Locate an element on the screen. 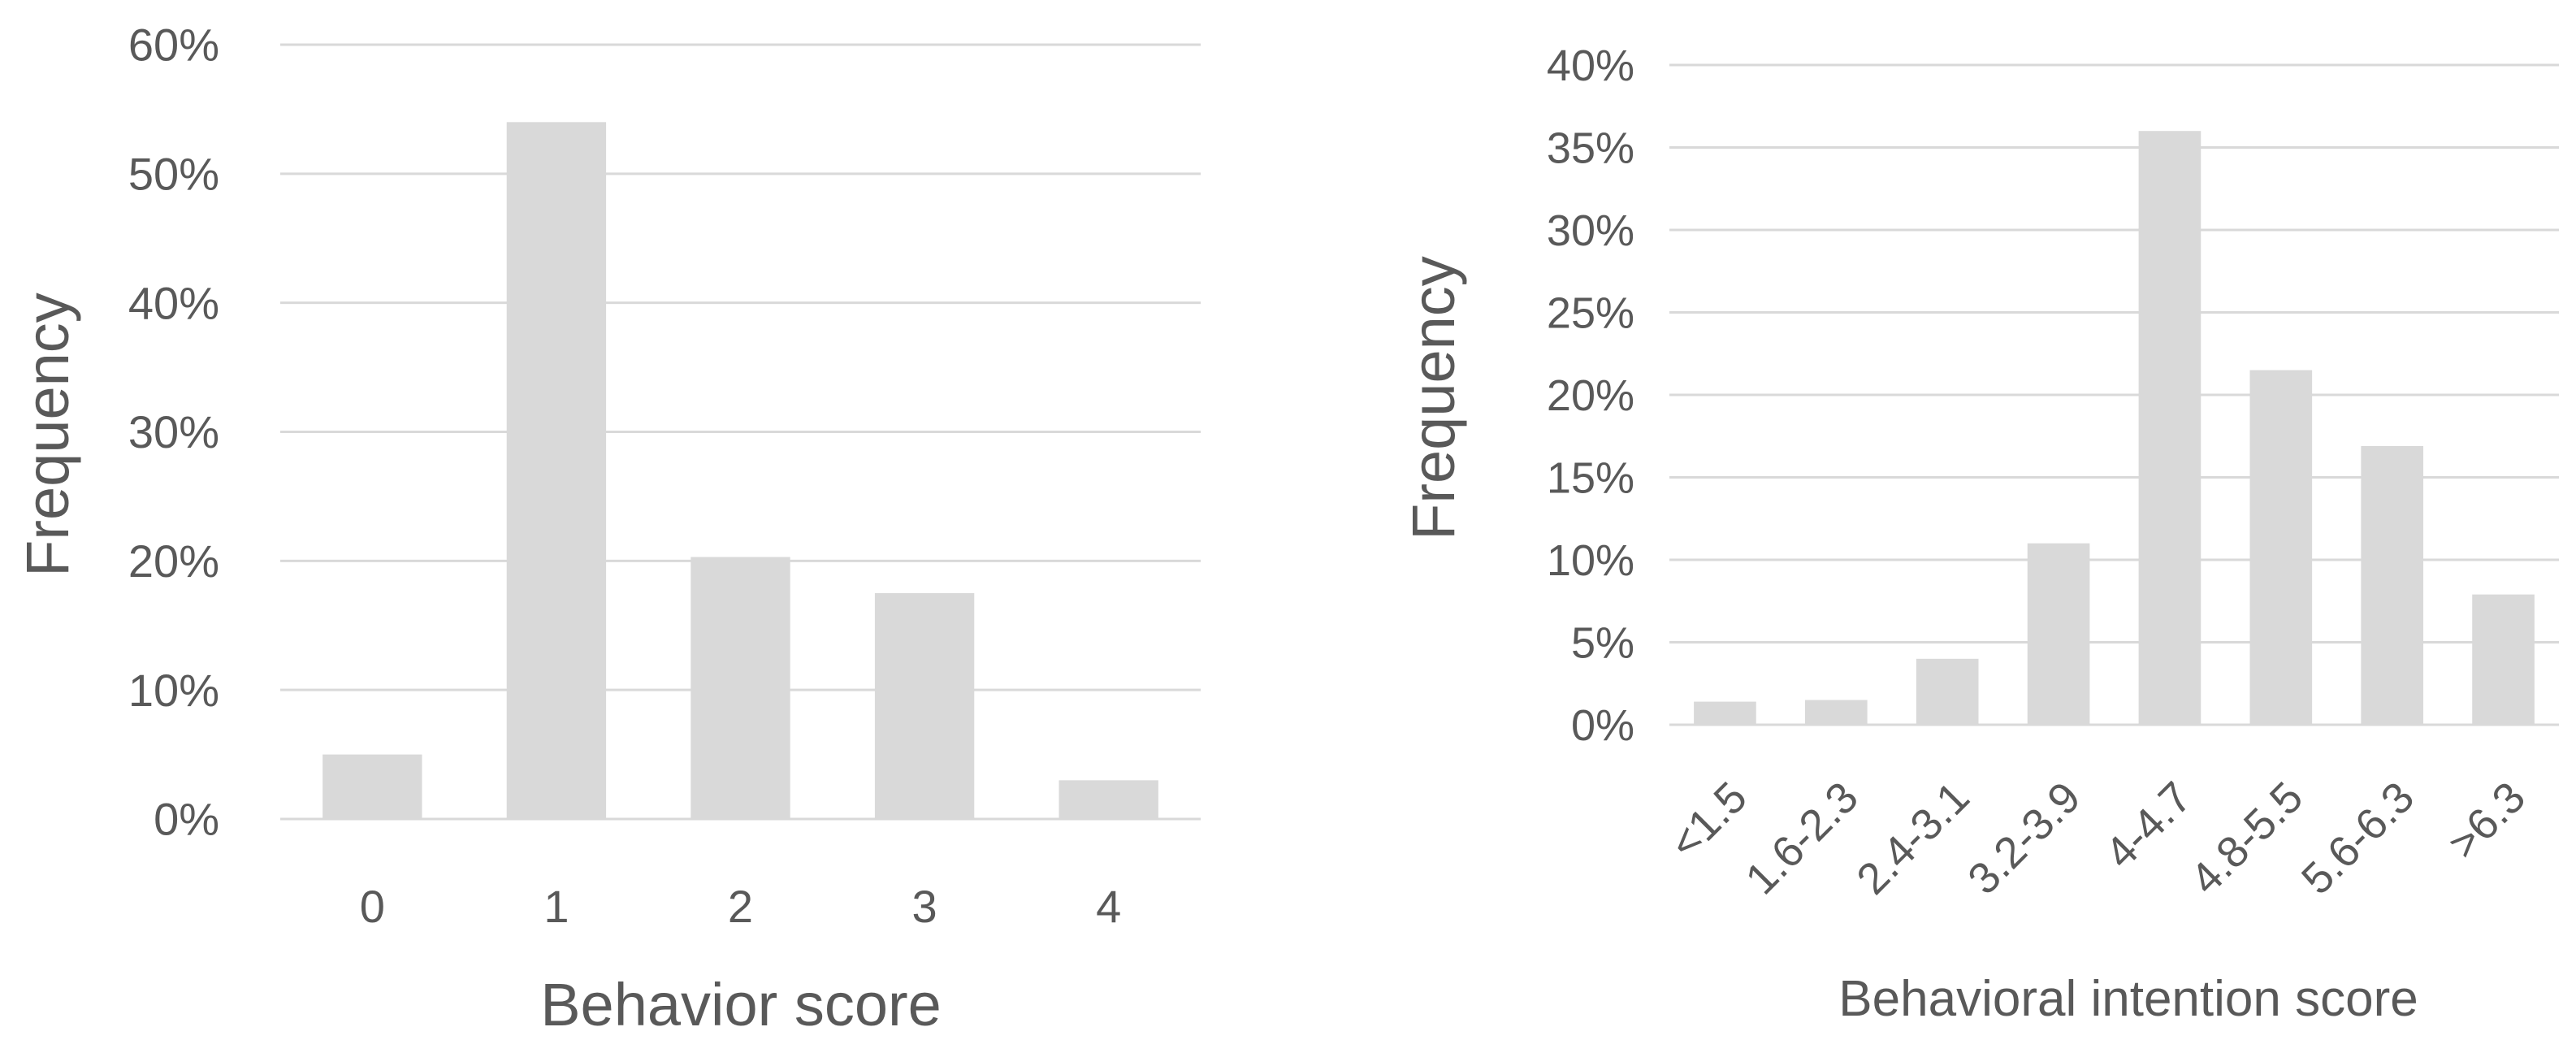  x-tick-labels: 0 1 2 3 4 is located at coordinates (741, 907).